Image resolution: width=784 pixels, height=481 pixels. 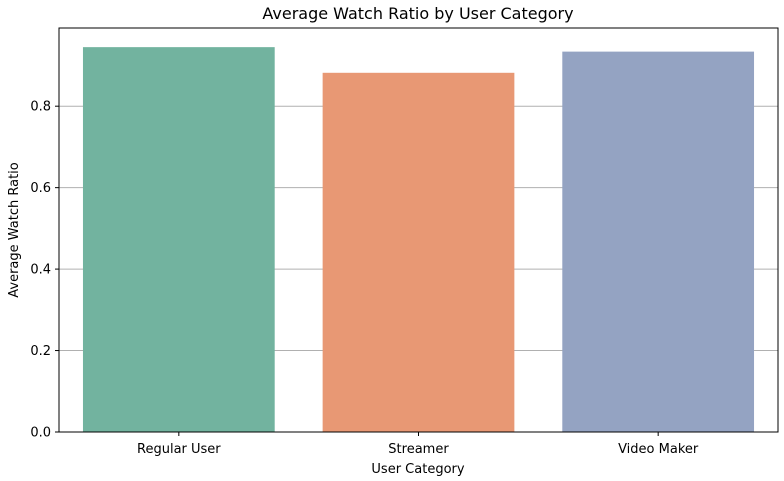 I want to click on x-tick-label: Video Maker, so click(x=658, y=449).